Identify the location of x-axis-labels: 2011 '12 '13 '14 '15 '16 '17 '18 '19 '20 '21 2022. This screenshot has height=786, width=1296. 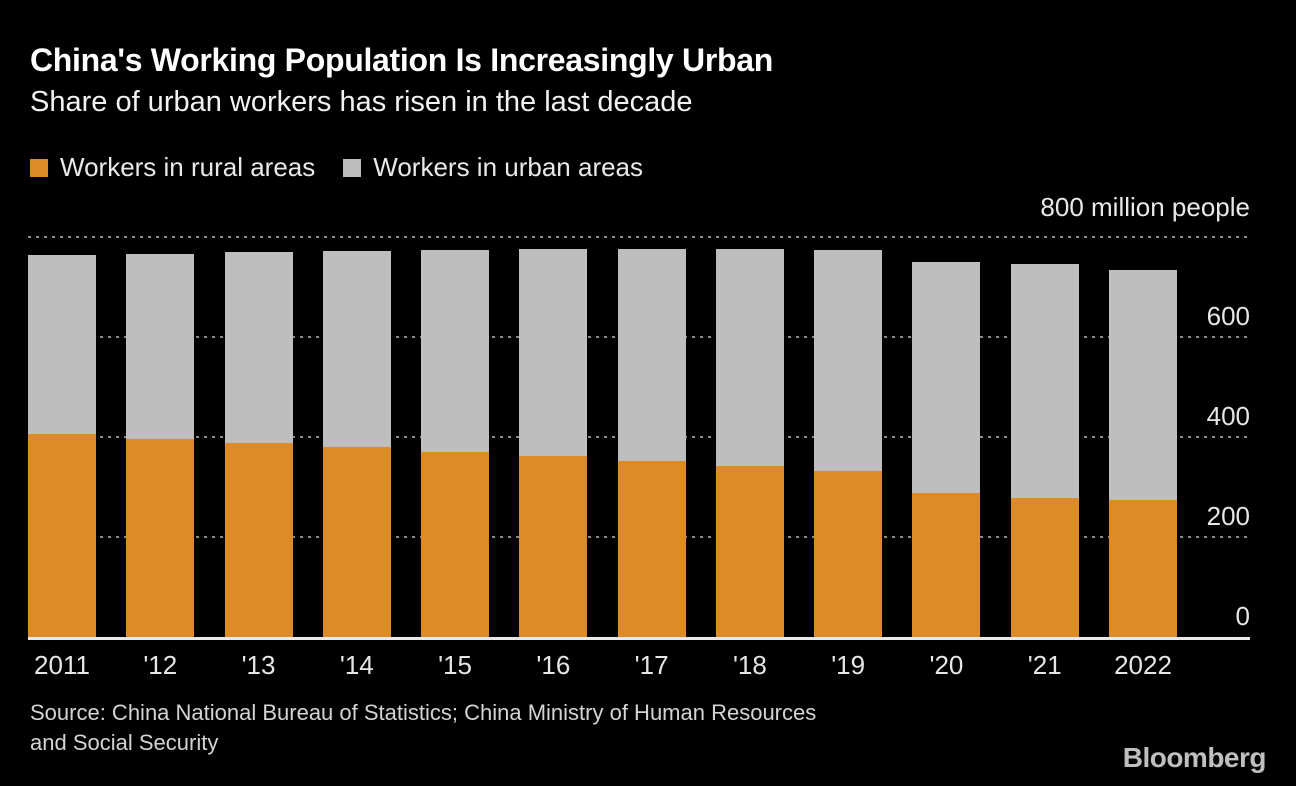
(639, 666).